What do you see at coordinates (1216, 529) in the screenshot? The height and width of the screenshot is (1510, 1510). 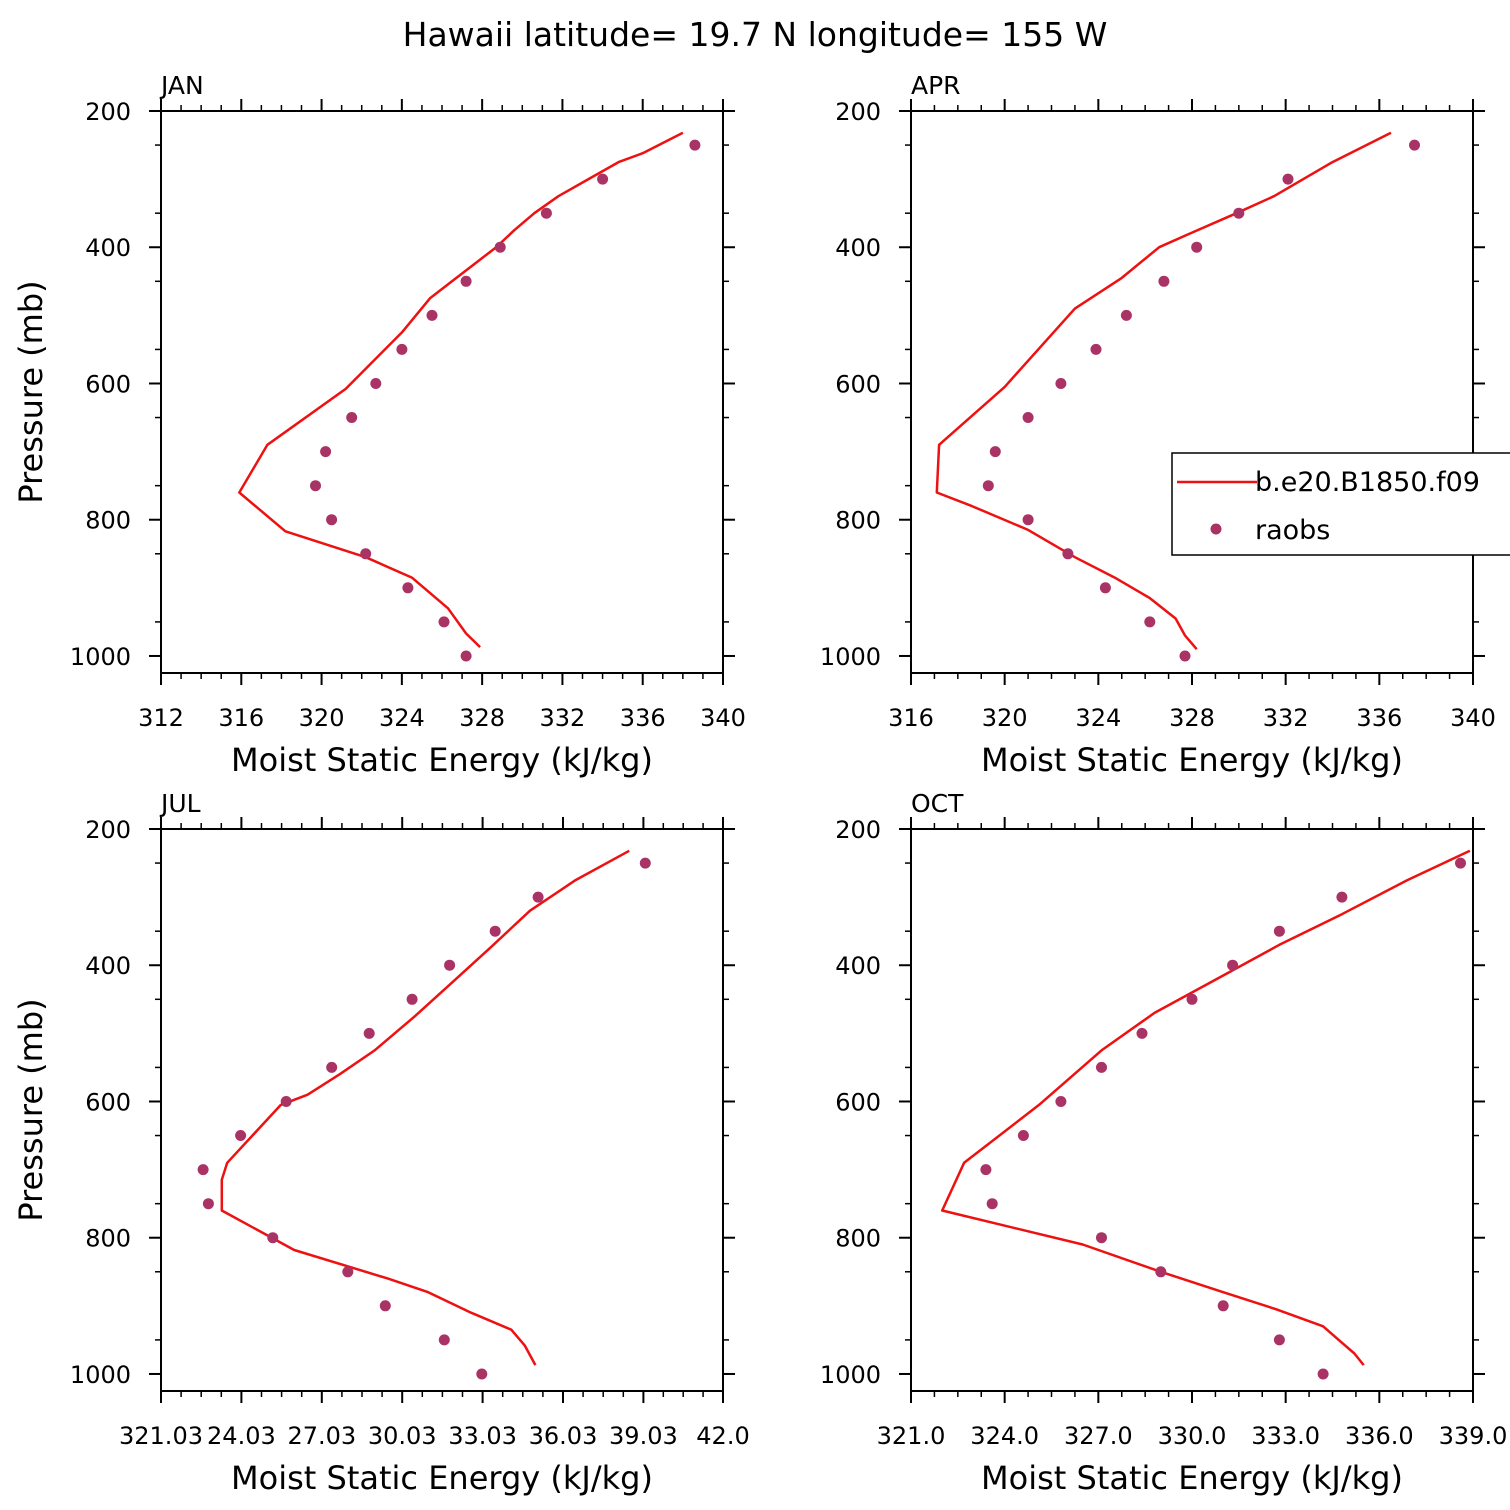 I see `legend-dot-swatch` at bounding box center [1216, 529].